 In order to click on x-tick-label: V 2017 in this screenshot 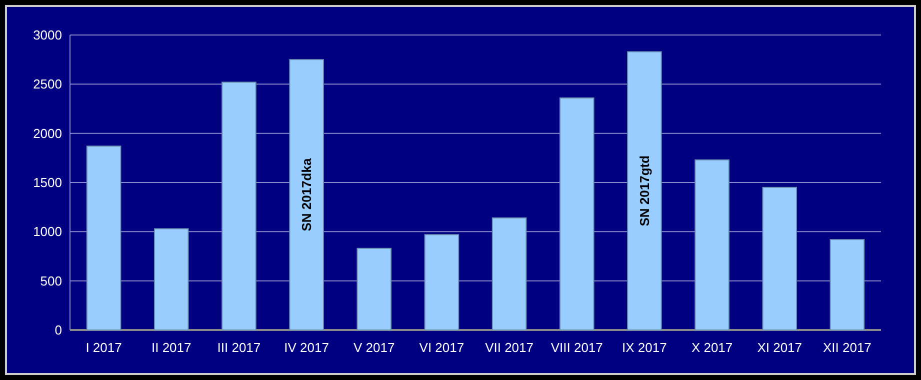, I will do `click(374, 347)`.